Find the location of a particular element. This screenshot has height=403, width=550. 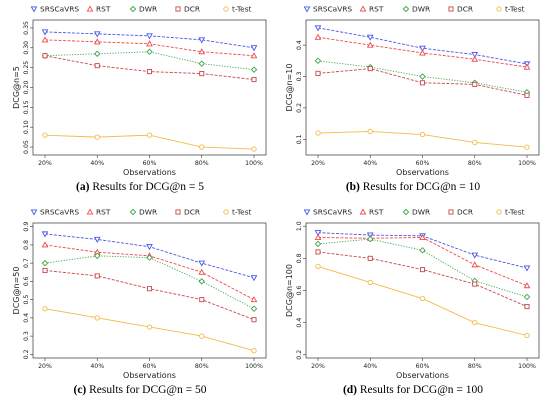

x-axis-label: Observations is located at coordinates (149, 172).